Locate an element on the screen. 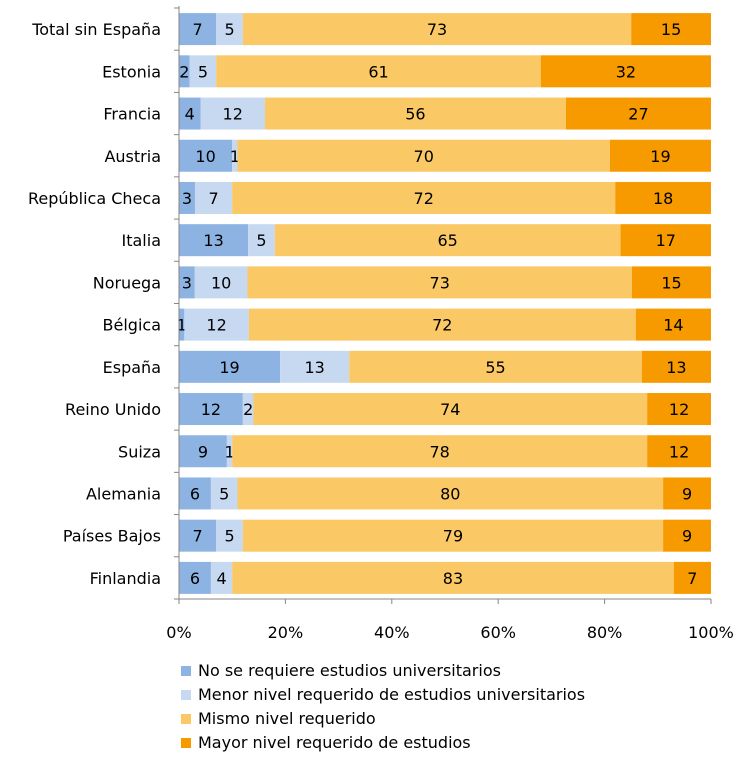 The height and width of the screenshot is (758, 742). data-label-reino-unido-s2: 2 is located at coordinates (248, 409).